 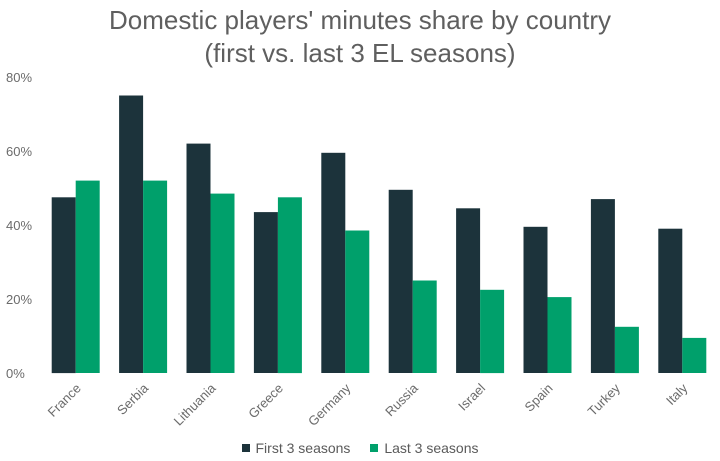 I want to click on y-tick-label: 40%, so click(x=19, y=225).